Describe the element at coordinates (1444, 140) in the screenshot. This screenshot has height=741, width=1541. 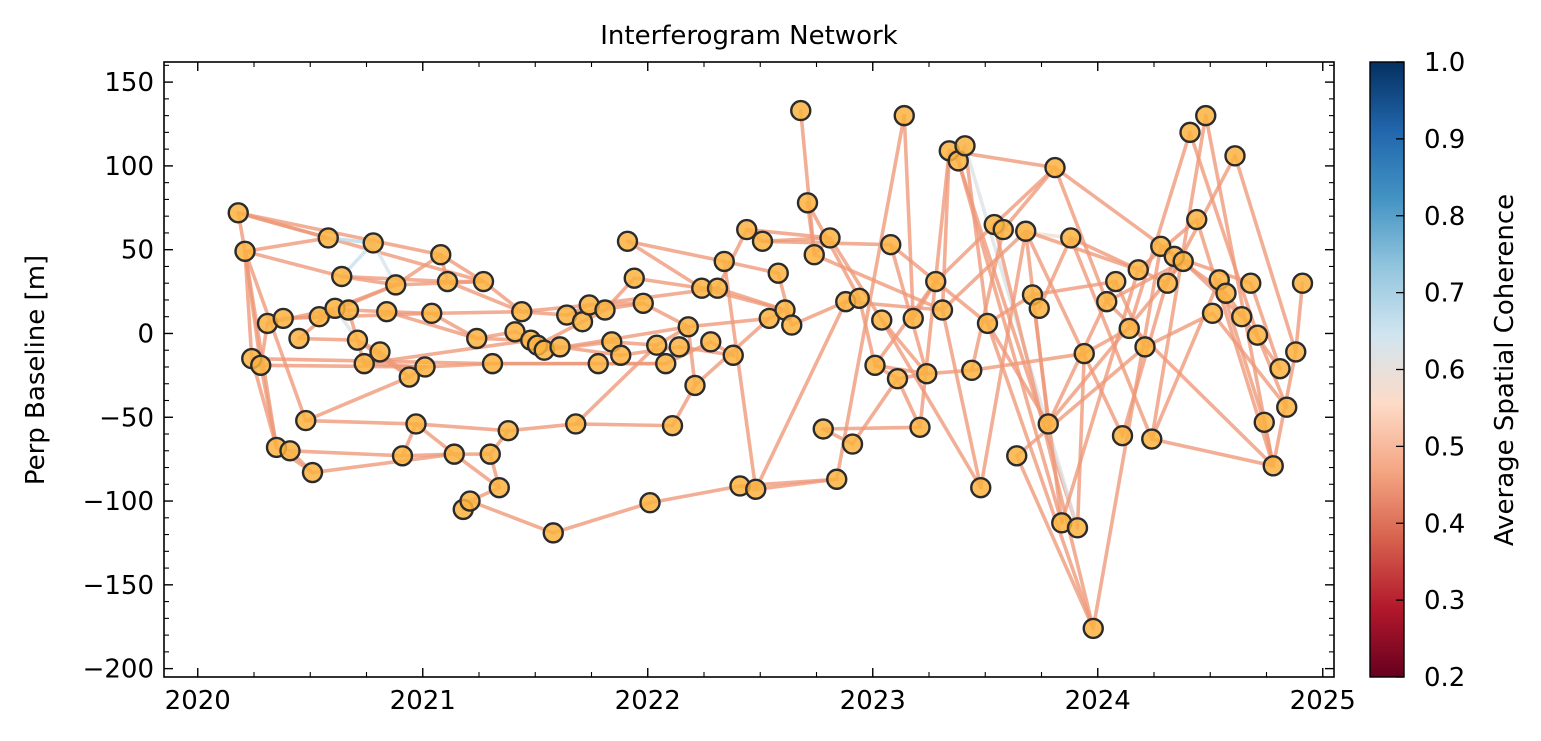
I see `colorbar-tick-label: 0.9` at that location.